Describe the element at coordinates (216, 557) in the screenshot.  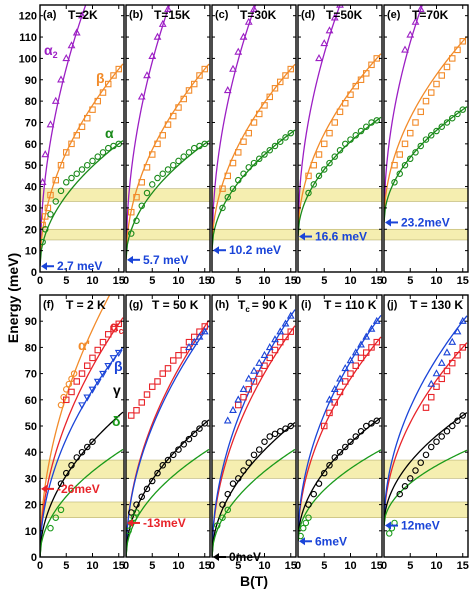
I see `gap-arrow-head` at that location.